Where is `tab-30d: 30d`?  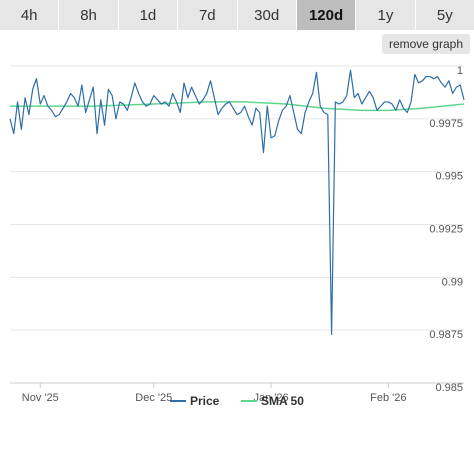 tab-30d: 30d is located at coordinates (267, 15).